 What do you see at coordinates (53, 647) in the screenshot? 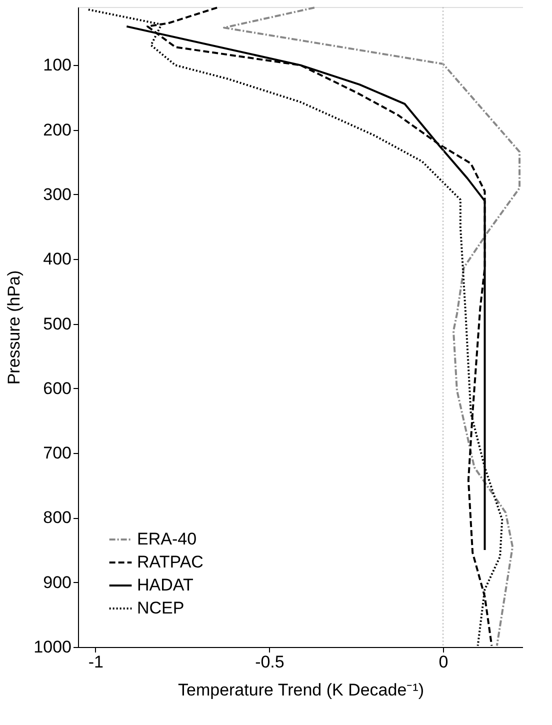
I see `y-tick-label: 1000` at bounding box center [53, 647].